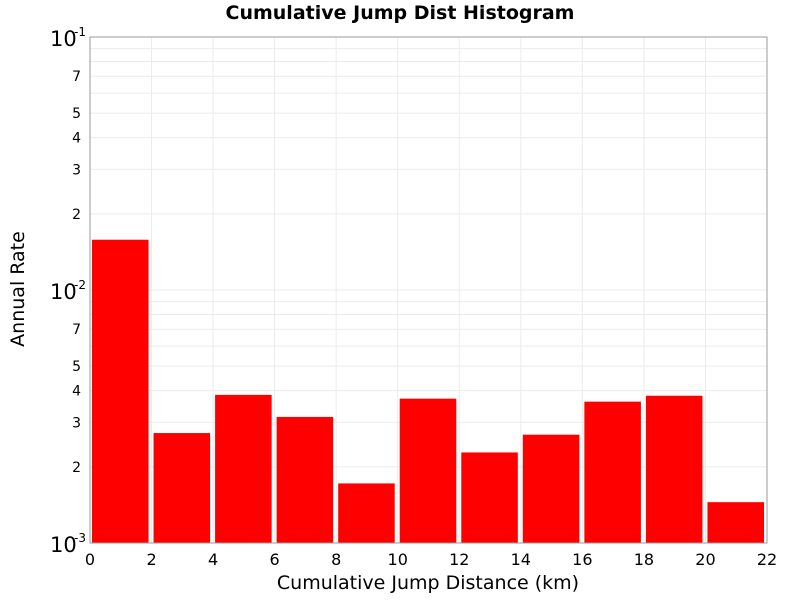  I want to click on x-tick-label: 22, so click(767, 559).